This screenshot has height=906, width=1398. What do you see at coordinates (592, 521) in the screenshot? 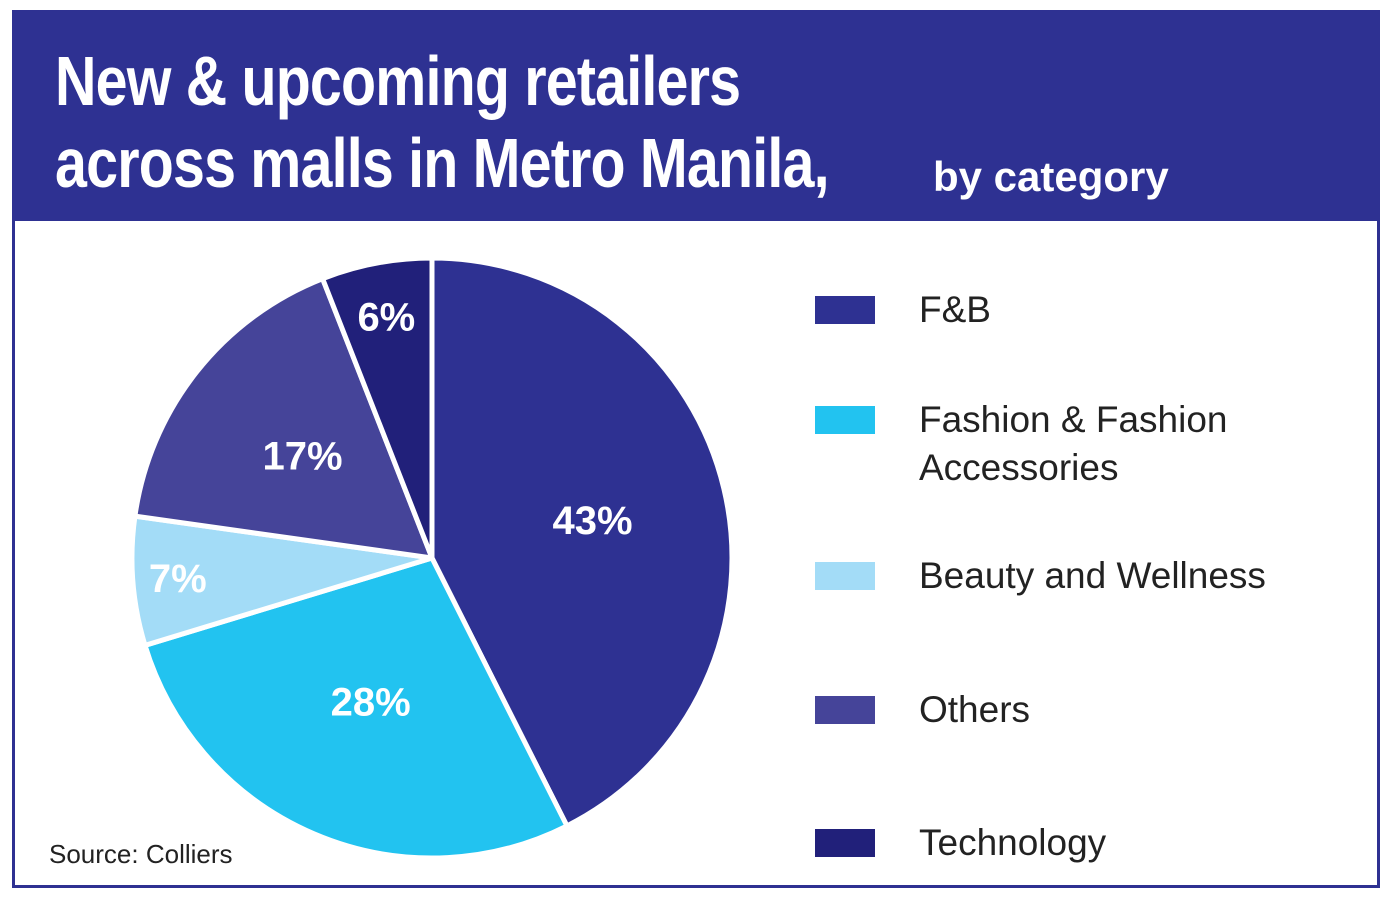
I see `slice-label-fnb: 43%` at bounding box center [592, 521].